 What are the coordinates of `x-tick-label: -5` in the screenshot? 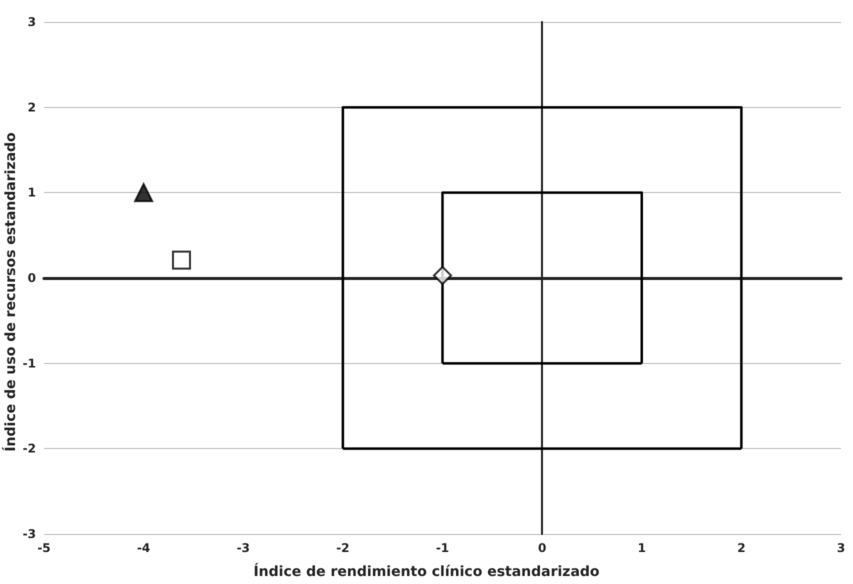 It's located at (44, 548).